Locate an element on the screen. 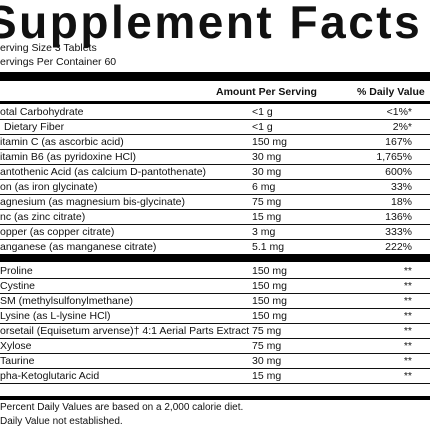 The height and width of the screenshot is (430, 430). footer-divider is located at coordinates (215, 398).